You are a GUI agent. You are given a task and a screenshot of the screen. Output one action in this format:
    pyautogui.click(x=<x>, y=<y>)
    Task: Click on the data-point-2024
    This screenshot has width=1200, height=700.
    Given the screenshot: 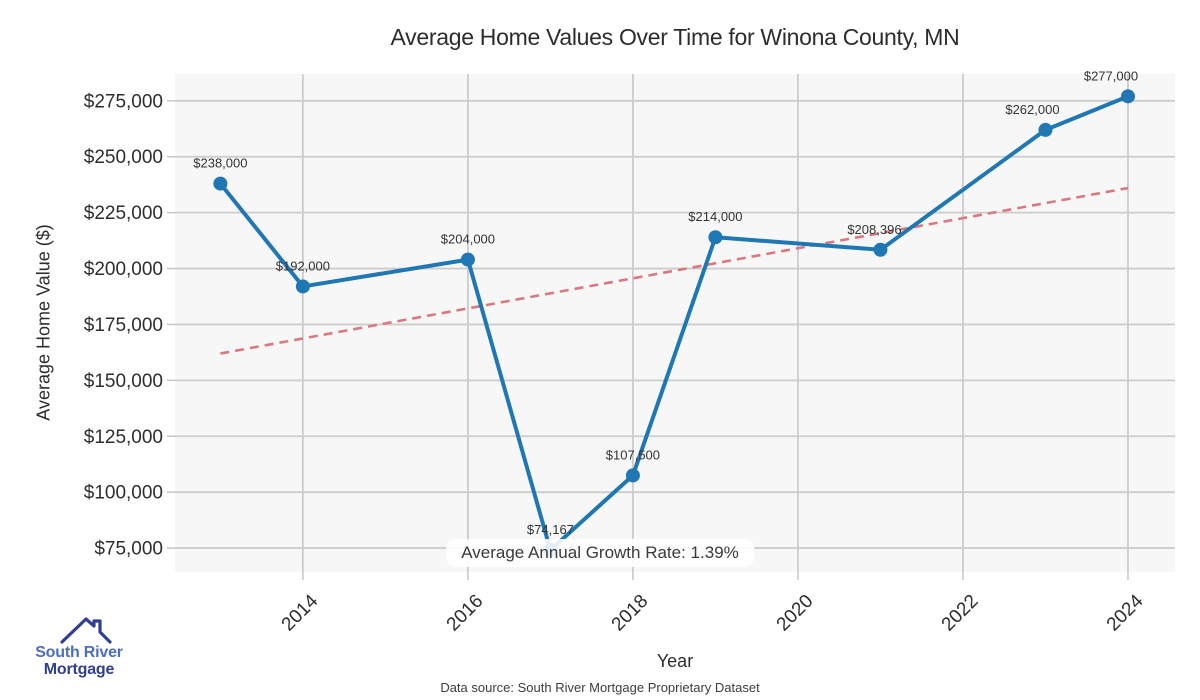 What is the action you would take?
    pyautogui.click(x=1127, y=96)
    